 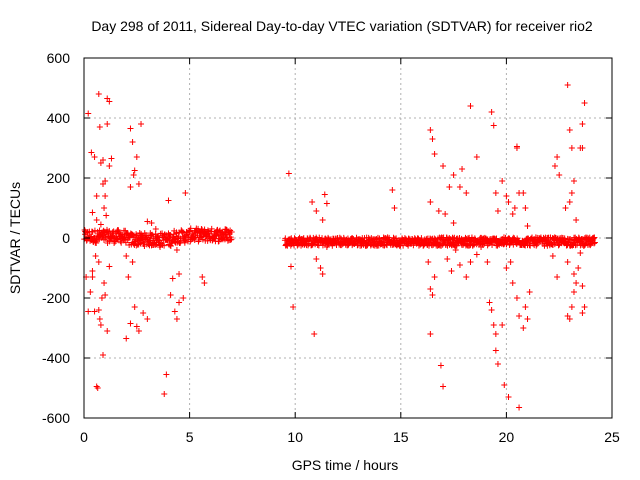 I want to click on y-tick-label: 400, so click(x=59, y=118).